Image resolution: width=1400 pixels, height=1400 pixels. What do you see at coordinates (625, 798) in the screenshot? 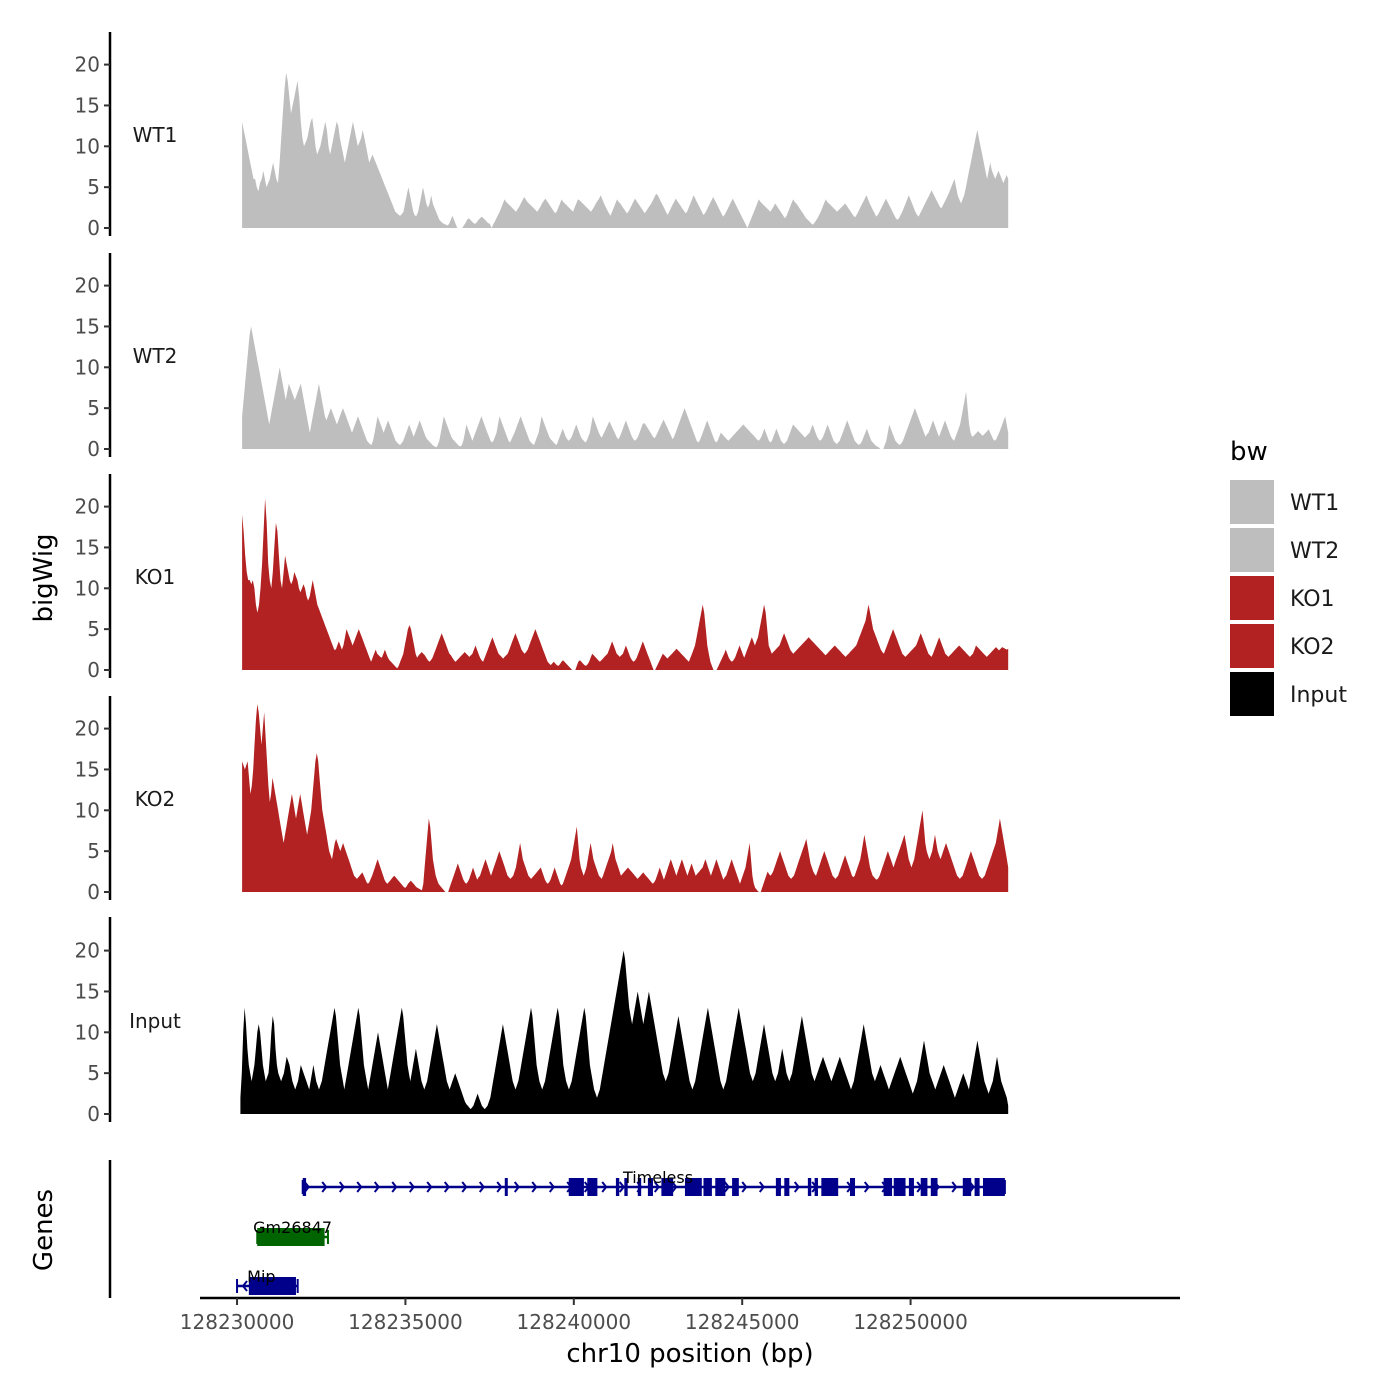
I see `signal-area-ko2` at bounding box center [625, 798].